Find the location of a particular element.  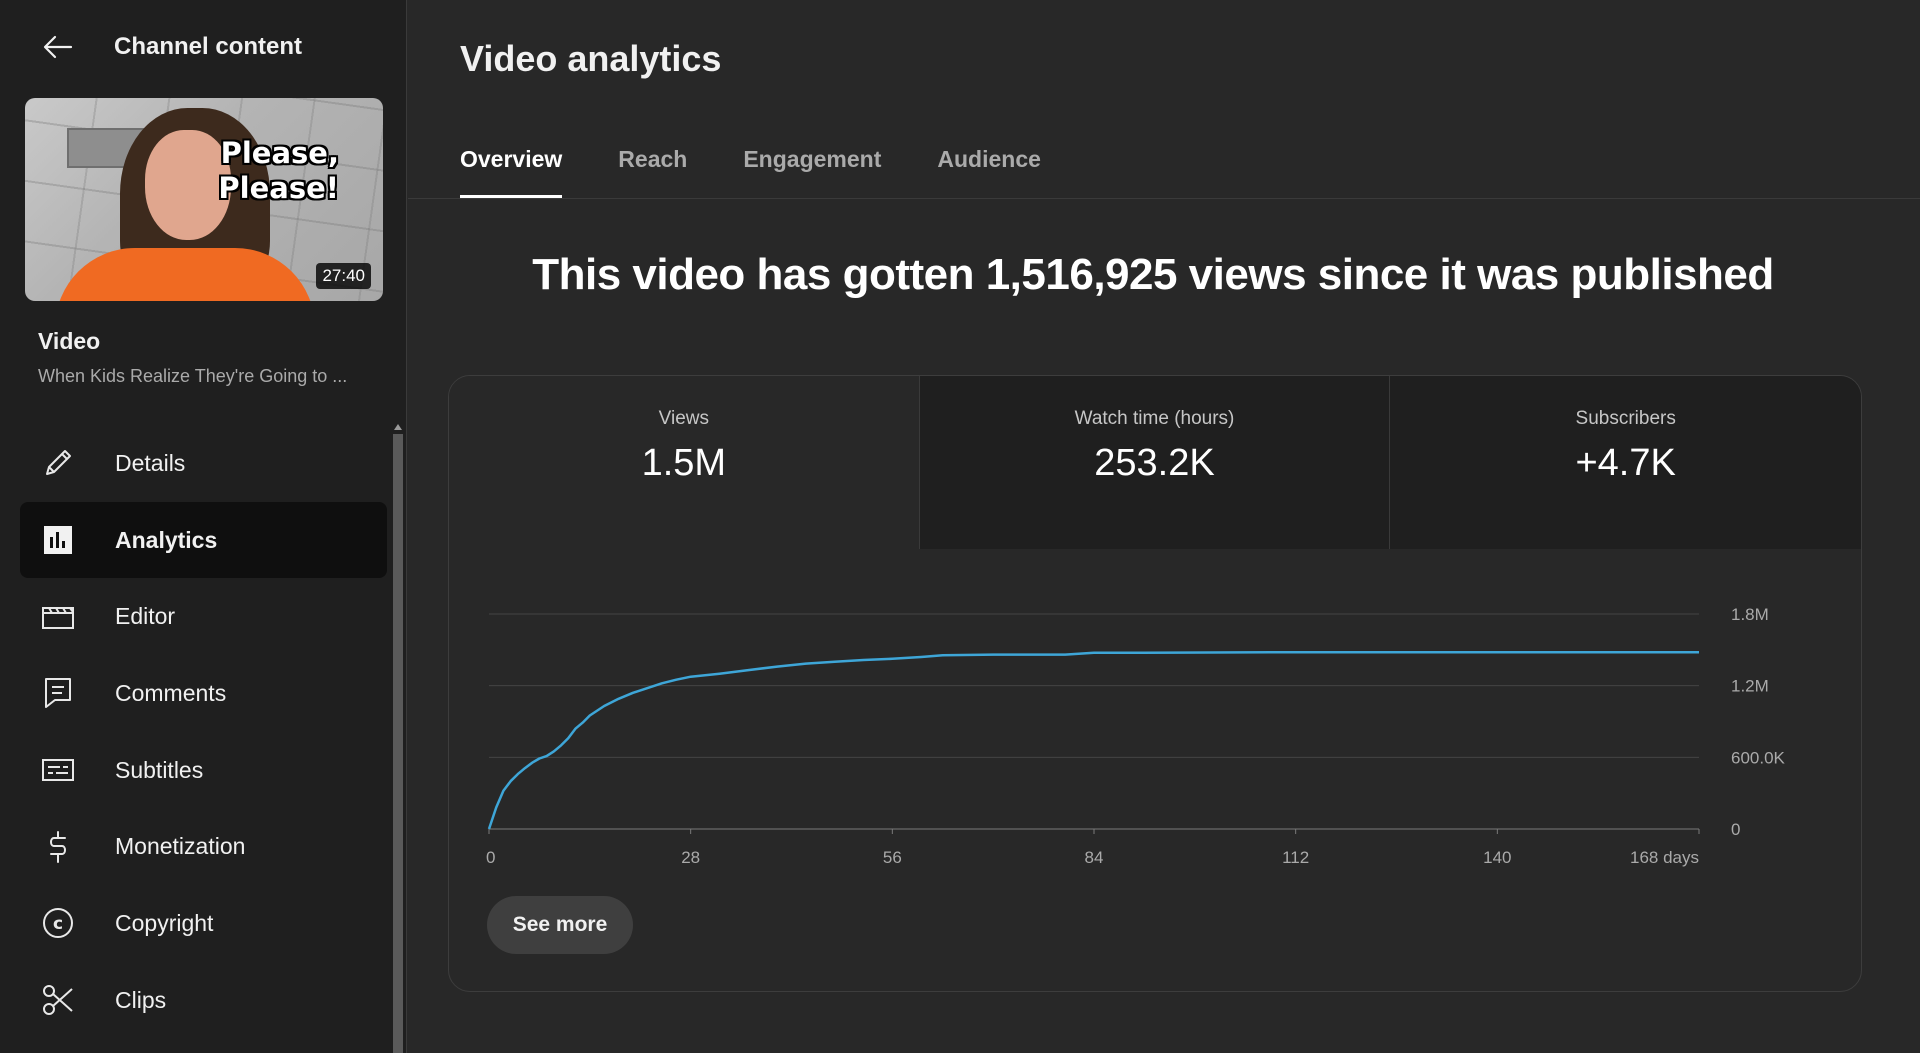

sidebar-item-analytics: Analytics is located at coordinates (203, 540).